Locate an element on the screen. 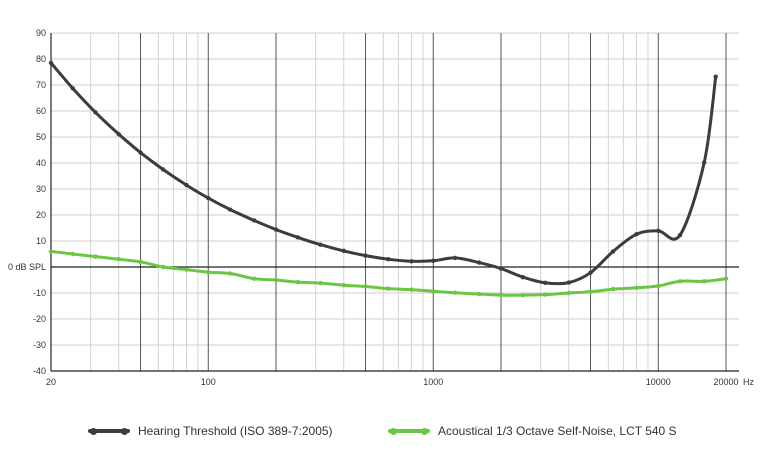  y-tick-label: 50 is located at coordinates (41, 137).